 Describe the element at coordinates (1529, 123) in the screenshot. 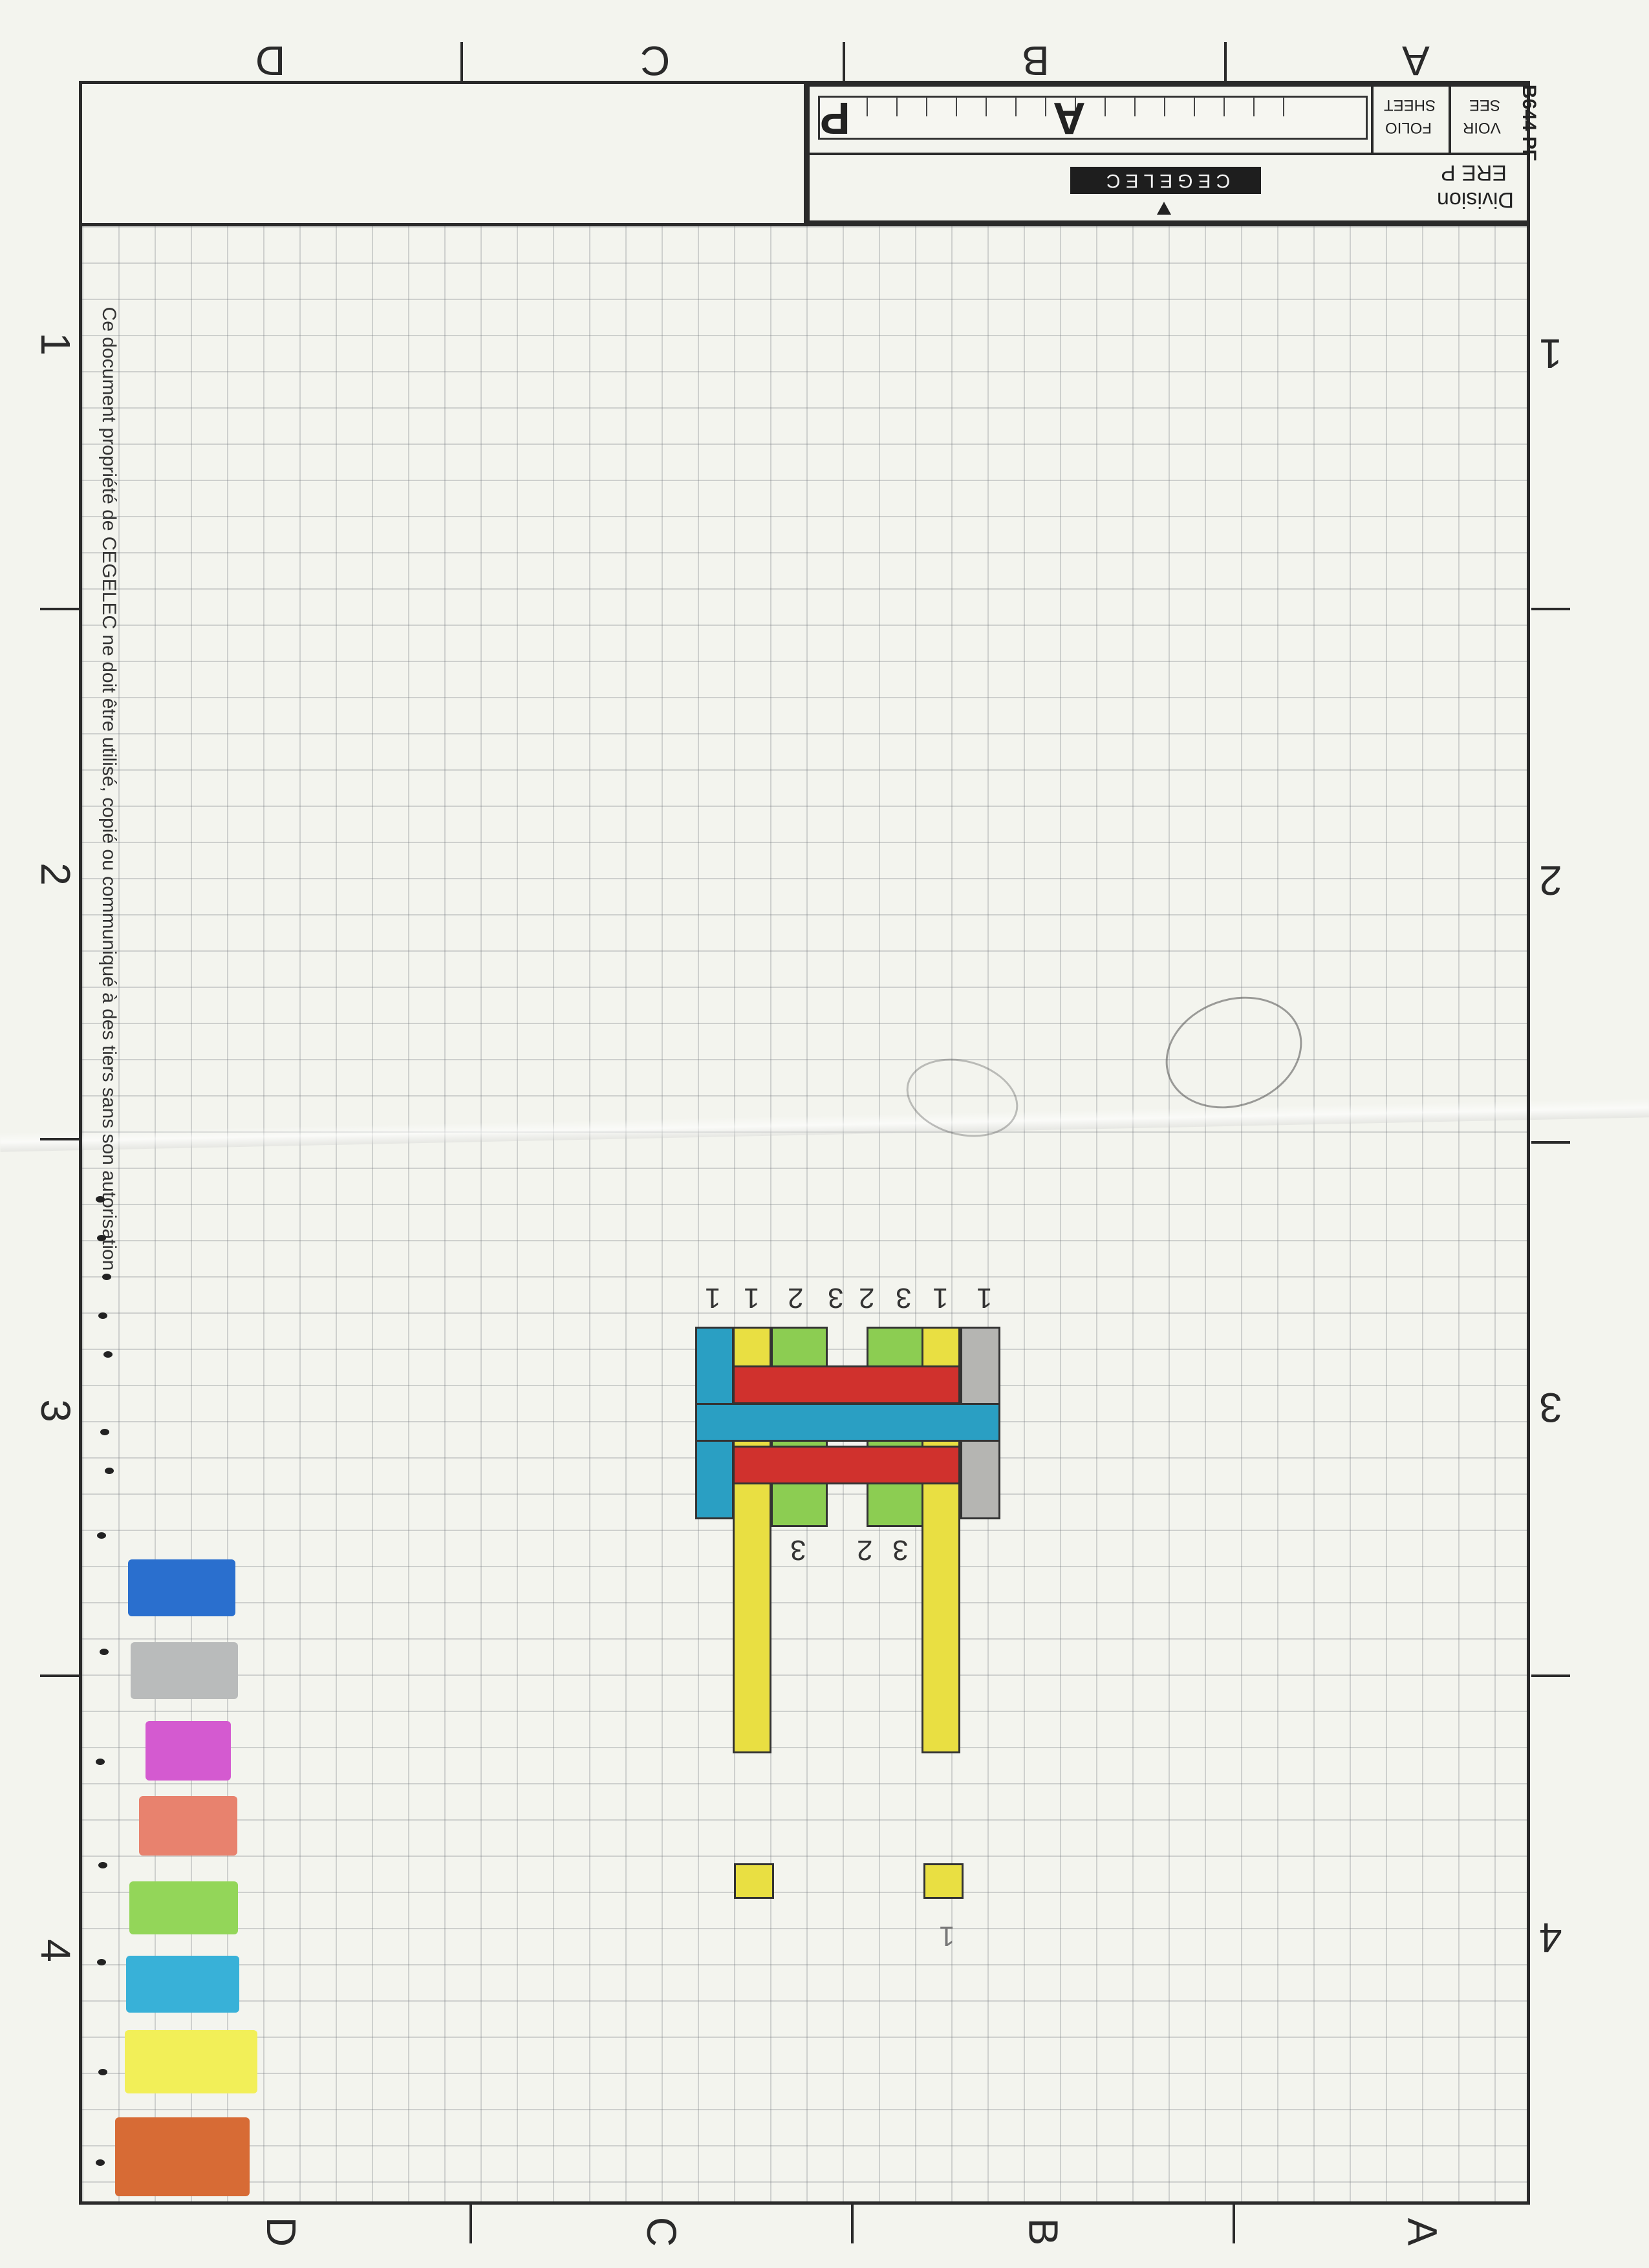

I see `form-code: B644 PF` at that location.